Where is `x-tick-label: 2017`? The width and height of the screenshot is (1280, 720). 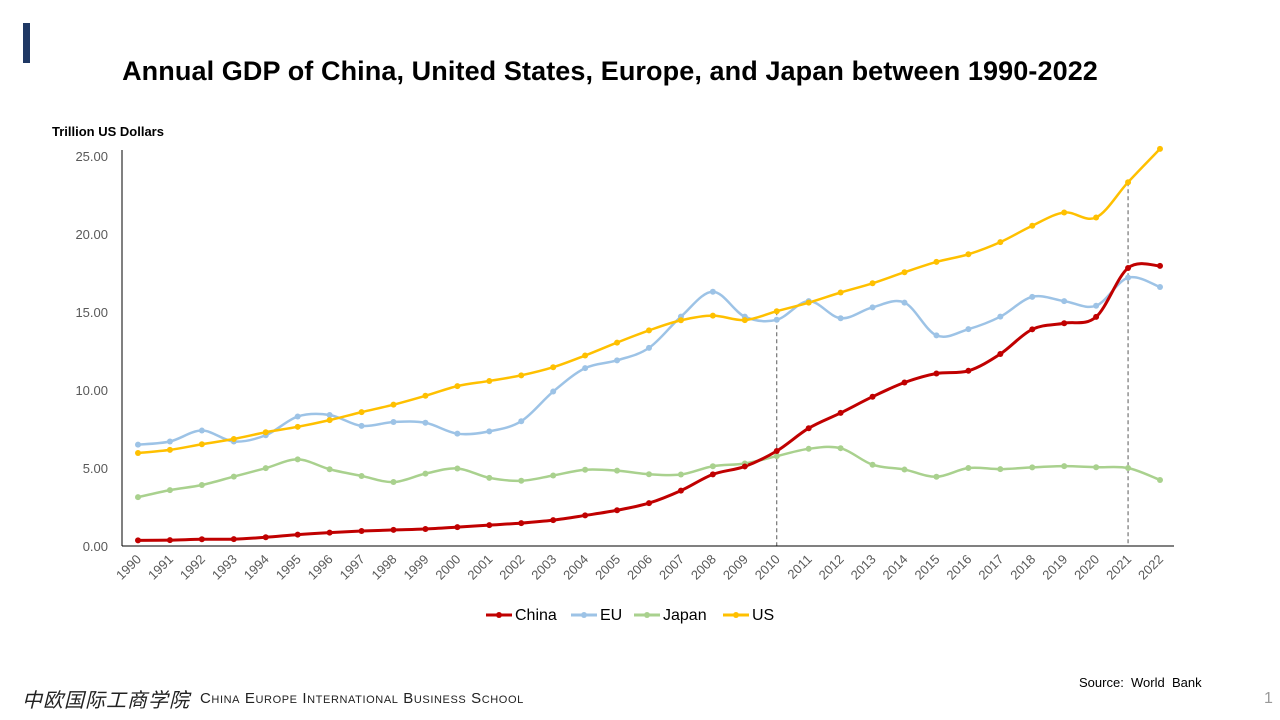
x-tick-label: 2017 is located at coordinates (990, 567).